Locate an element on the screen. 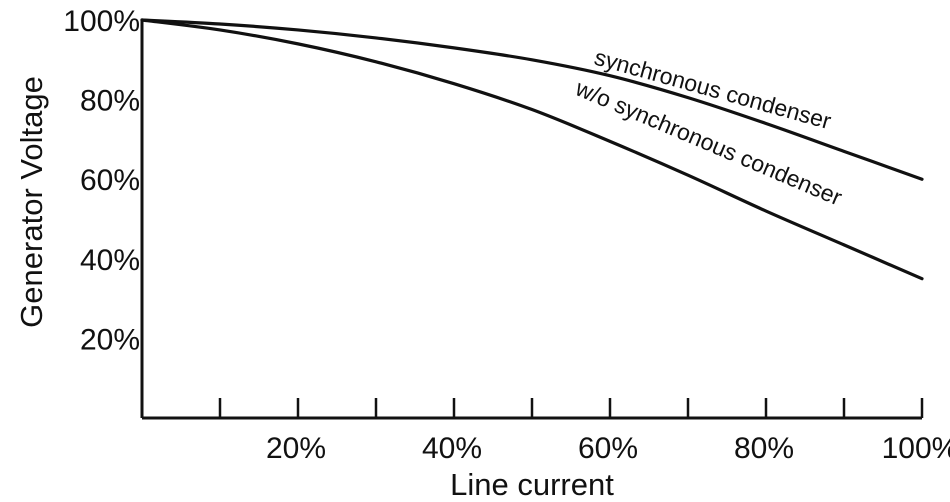  x-tick-label: 20% is located at coordinates (296, 448).